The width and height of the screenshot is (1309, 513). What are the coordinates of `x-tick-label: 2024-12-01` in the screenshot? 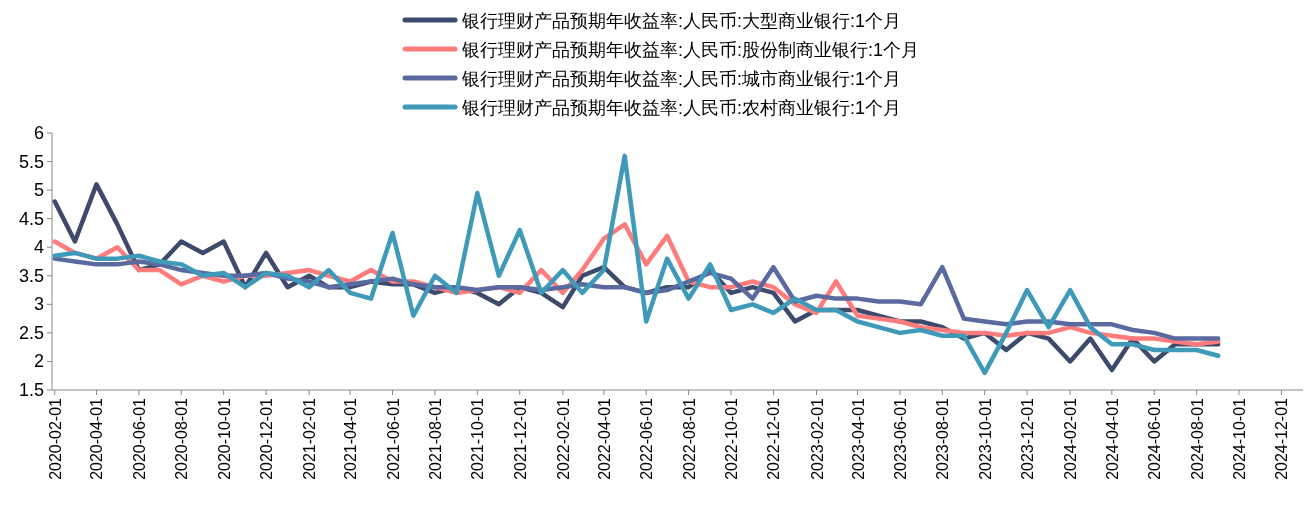 It's located at (1282, 438).